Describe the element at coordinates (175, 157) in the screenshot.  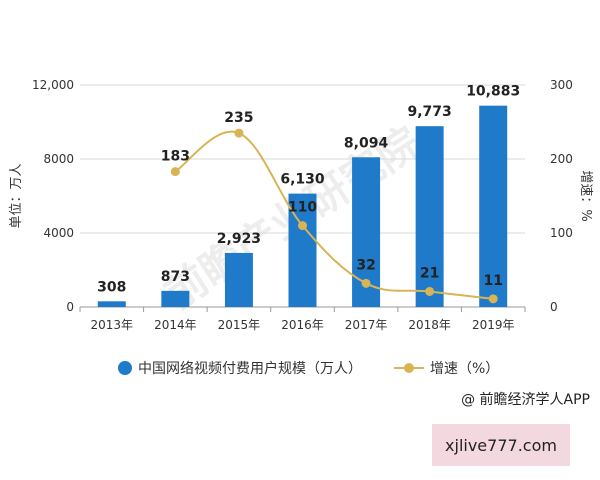
I see `line-data-label: 183` at that location.